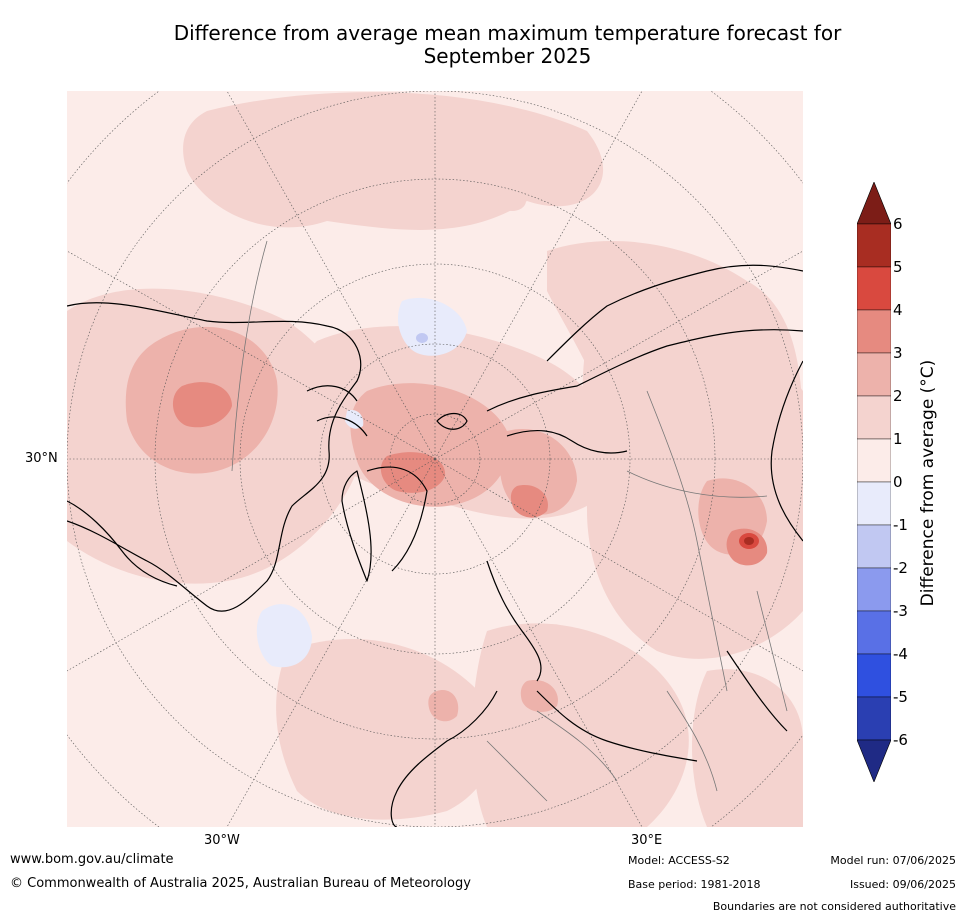 This screenshot has height=919, width=965. I want to click on colorbar-tick-label: -6, so click(900, 740).